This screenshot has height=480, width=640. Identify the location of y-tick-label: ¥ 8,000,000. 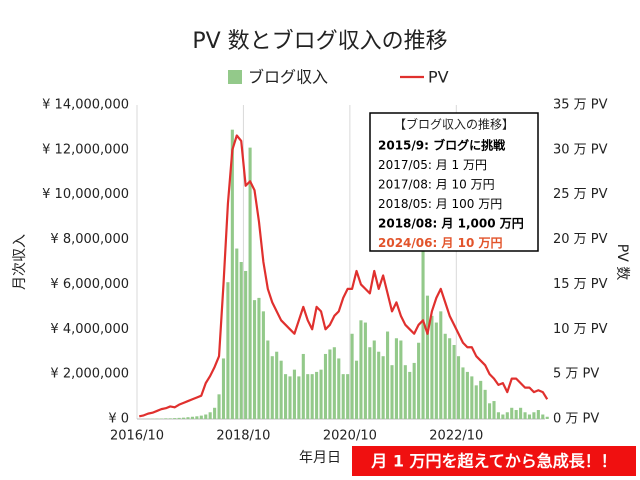
(89, 239).